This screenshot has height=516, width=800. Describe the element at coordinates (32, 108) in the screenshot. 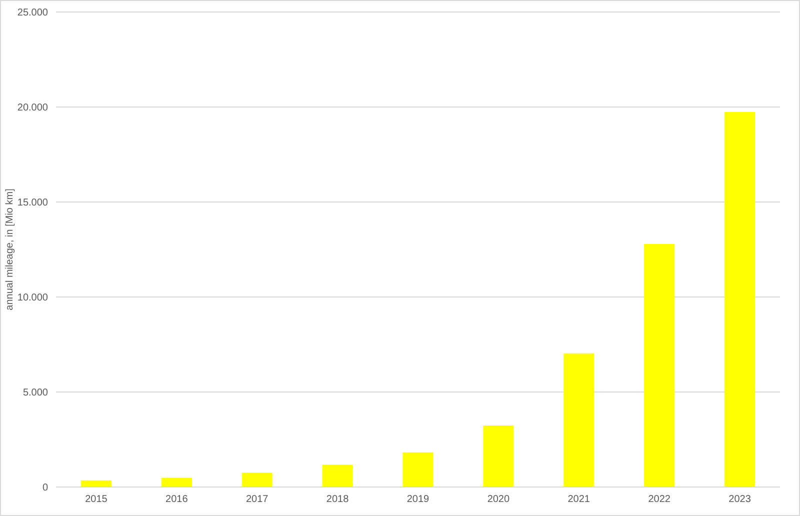

I see `y-tick-label: 20.000` at that location.